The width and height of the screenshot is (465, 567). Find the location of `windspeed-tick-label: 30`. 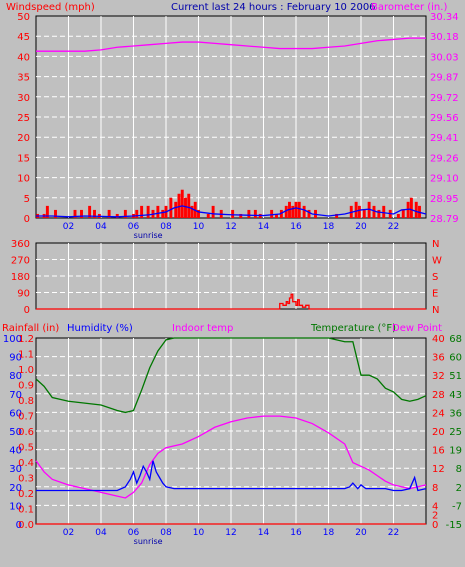

windspeed-tick-label: 30 is located at coordinates (23, 98).